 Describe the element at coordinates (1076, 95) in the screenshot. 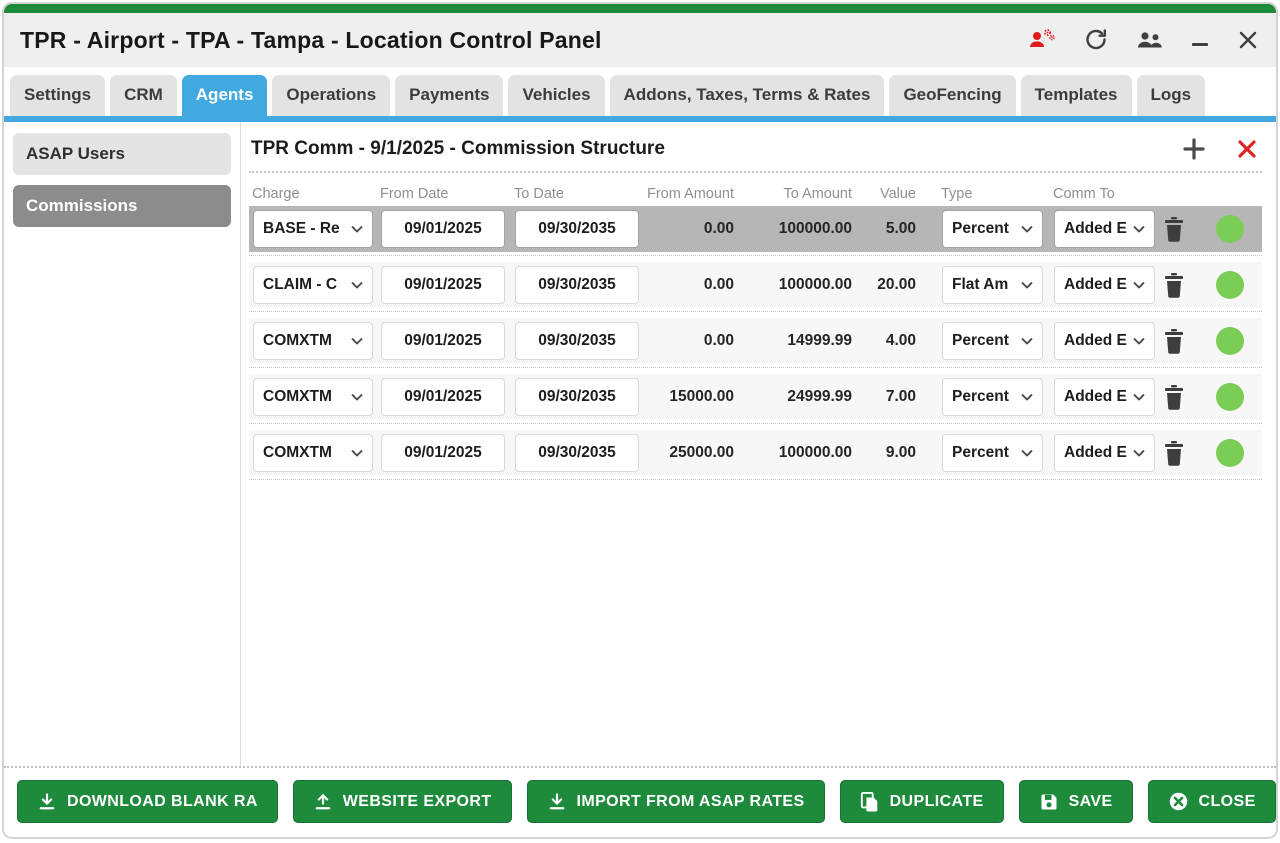

I see `tab-templates: Templates` at that location.